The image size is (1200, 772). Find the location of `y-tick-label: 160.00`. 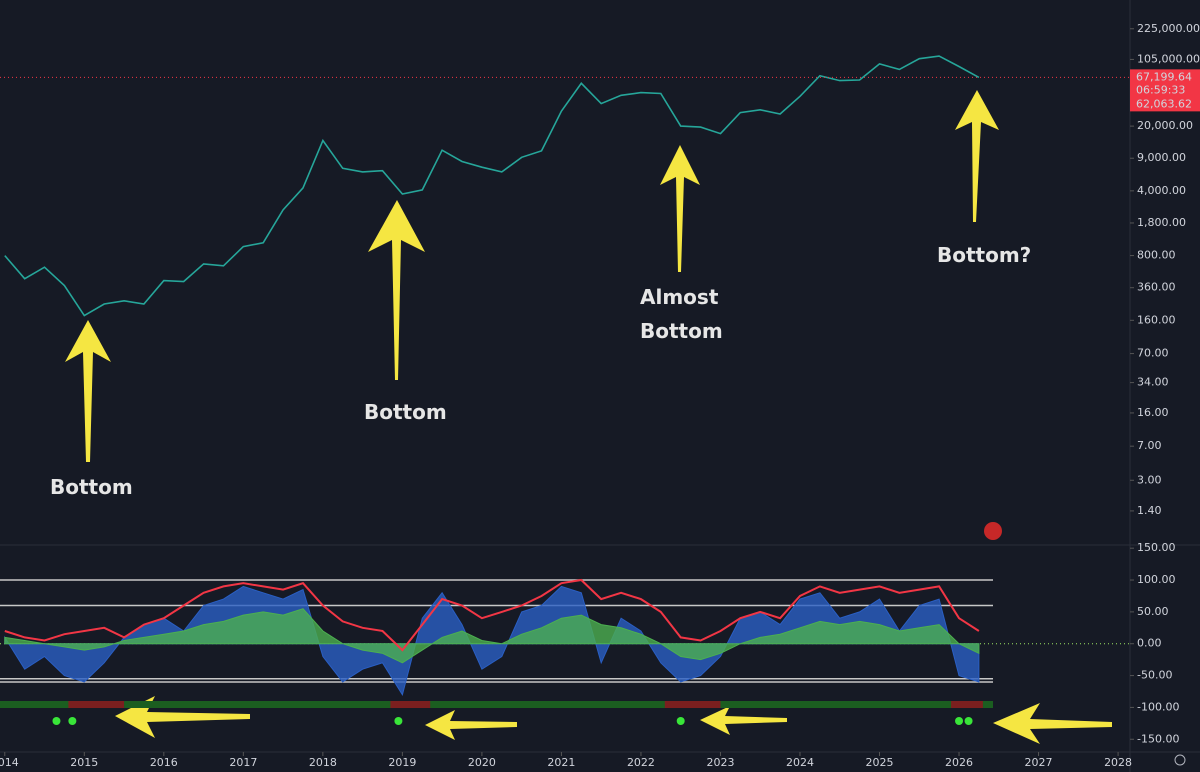

y-tick-label: 160.00 is located at coordinates (1156, 319).